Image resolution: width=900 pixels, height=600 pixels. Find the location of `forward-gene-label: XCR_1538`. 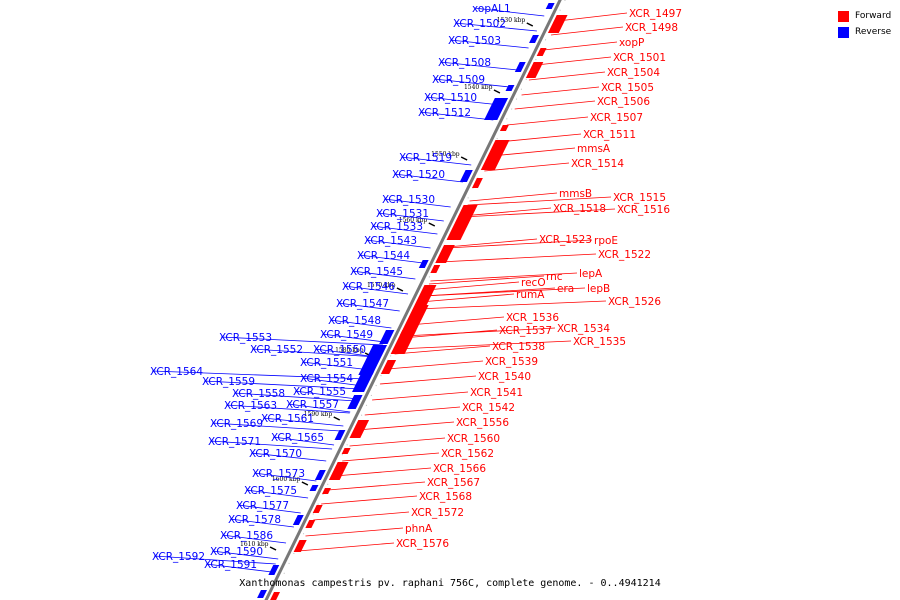

forward-gene-label: XCR_1538 is located at coordinates (518, 347).